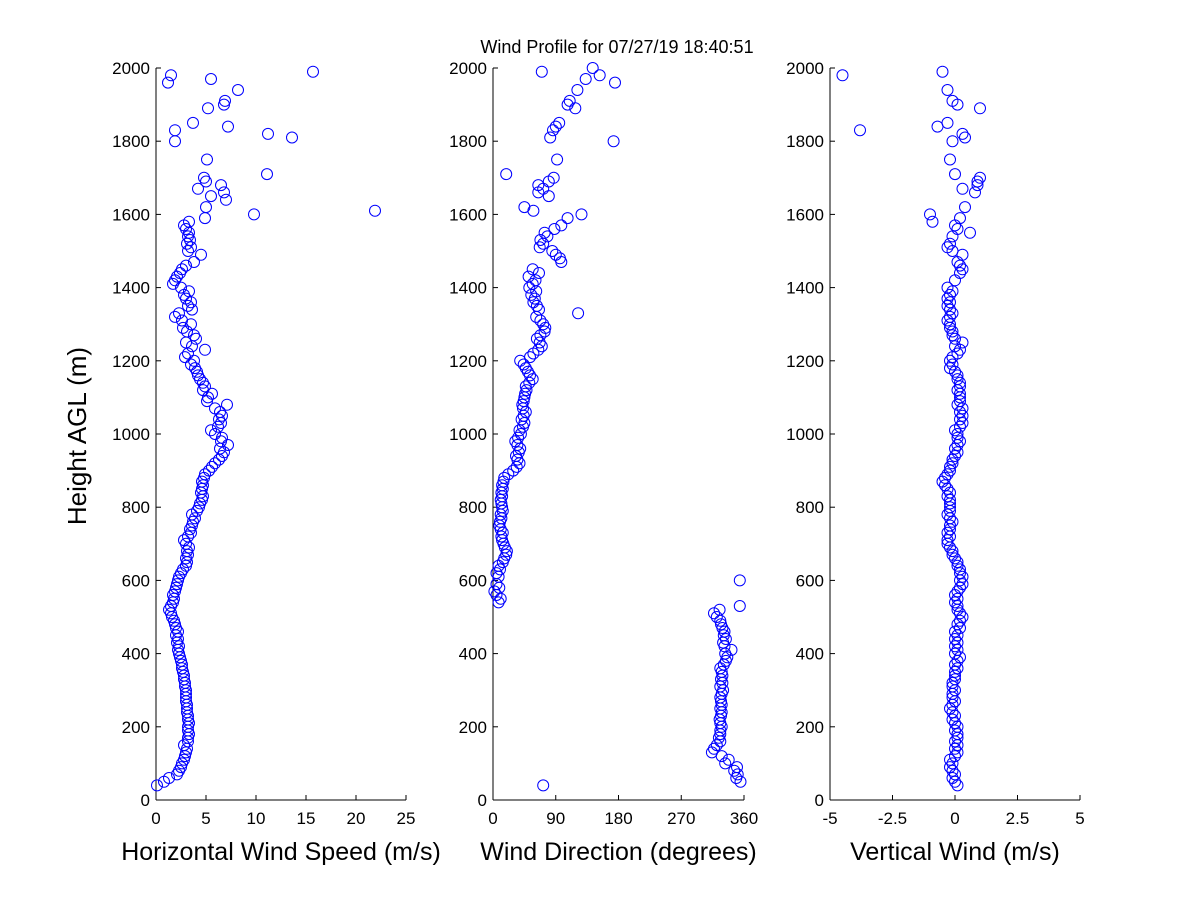 Image resolution: width=1200 pixels, height=900 pixels. What do you see at coordinates (805, 288) in the screenshot?
I see `y-tick-label: 1400` at bounding box center [805, 288].